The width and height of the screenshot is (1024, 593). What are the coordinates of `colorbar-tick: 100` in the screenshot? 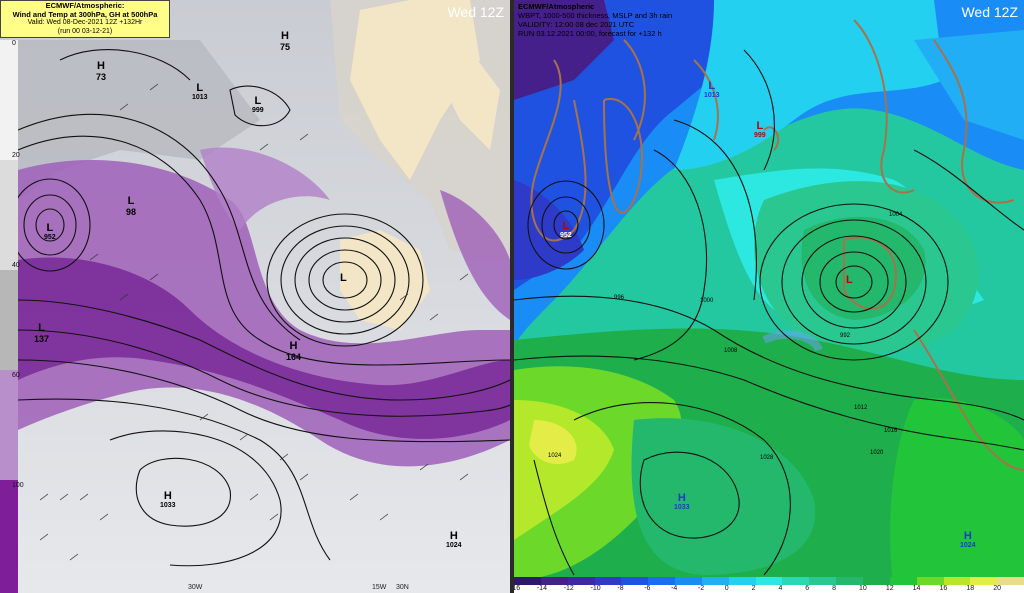 It's located at (18, 485).